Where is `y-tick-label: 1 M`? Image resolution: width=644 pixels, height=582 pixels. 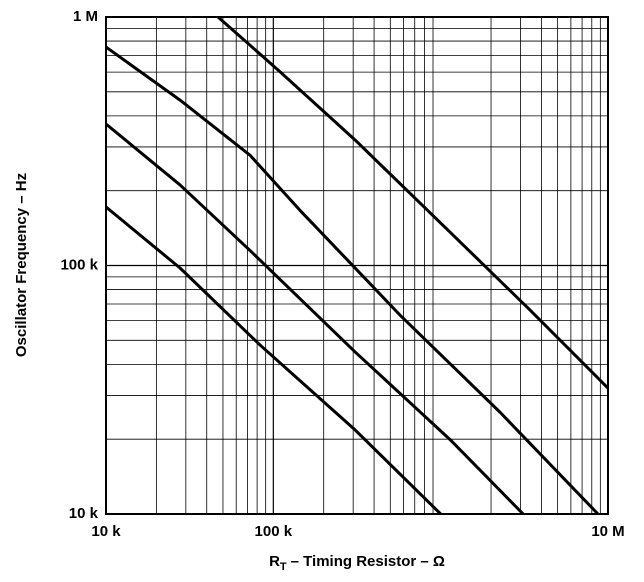 y-tick-label: 1 M is located at coordinates (85, 16).